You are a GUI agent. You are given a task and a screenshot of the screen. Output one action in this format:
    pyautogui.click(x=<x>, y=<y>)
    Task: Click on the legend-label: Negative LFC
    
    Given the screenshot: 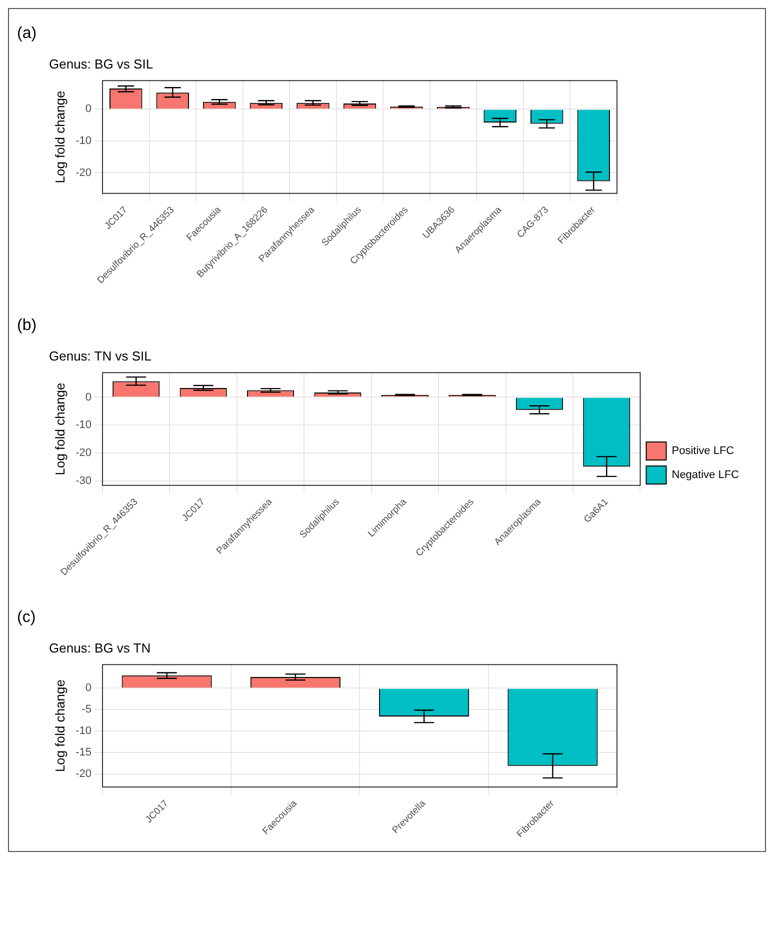 What is the action you would take?
    pyautogui.click(x=706, y=475)
    